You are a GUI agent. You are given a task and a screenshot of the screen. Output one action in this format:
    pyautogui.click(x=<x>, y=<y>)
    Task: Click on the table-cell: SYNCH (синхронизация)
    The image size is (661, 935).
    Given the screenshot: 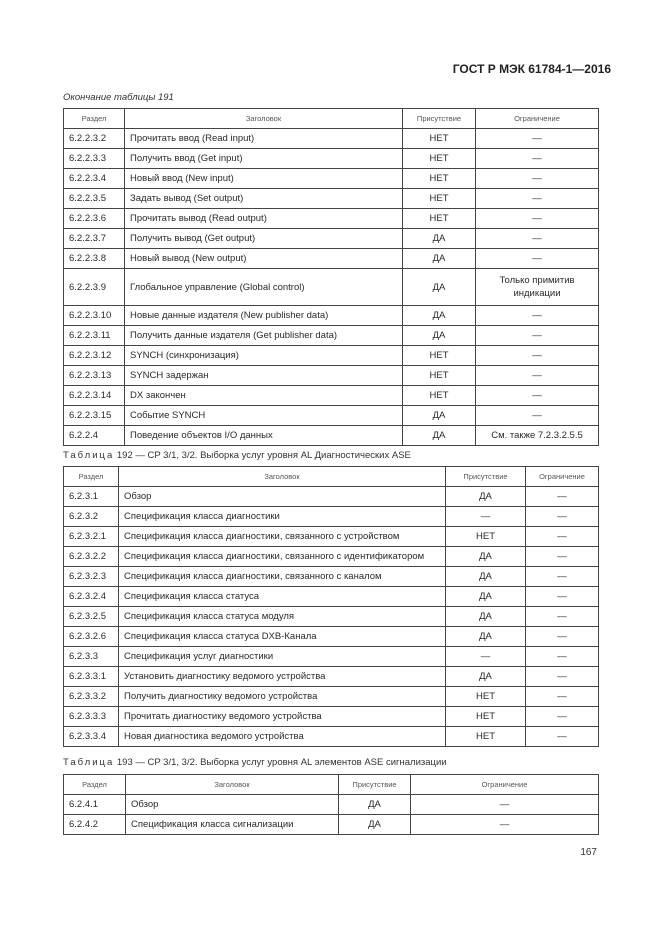 What is the action you would take?
    pyautogui.click(x=263, y=355)
    